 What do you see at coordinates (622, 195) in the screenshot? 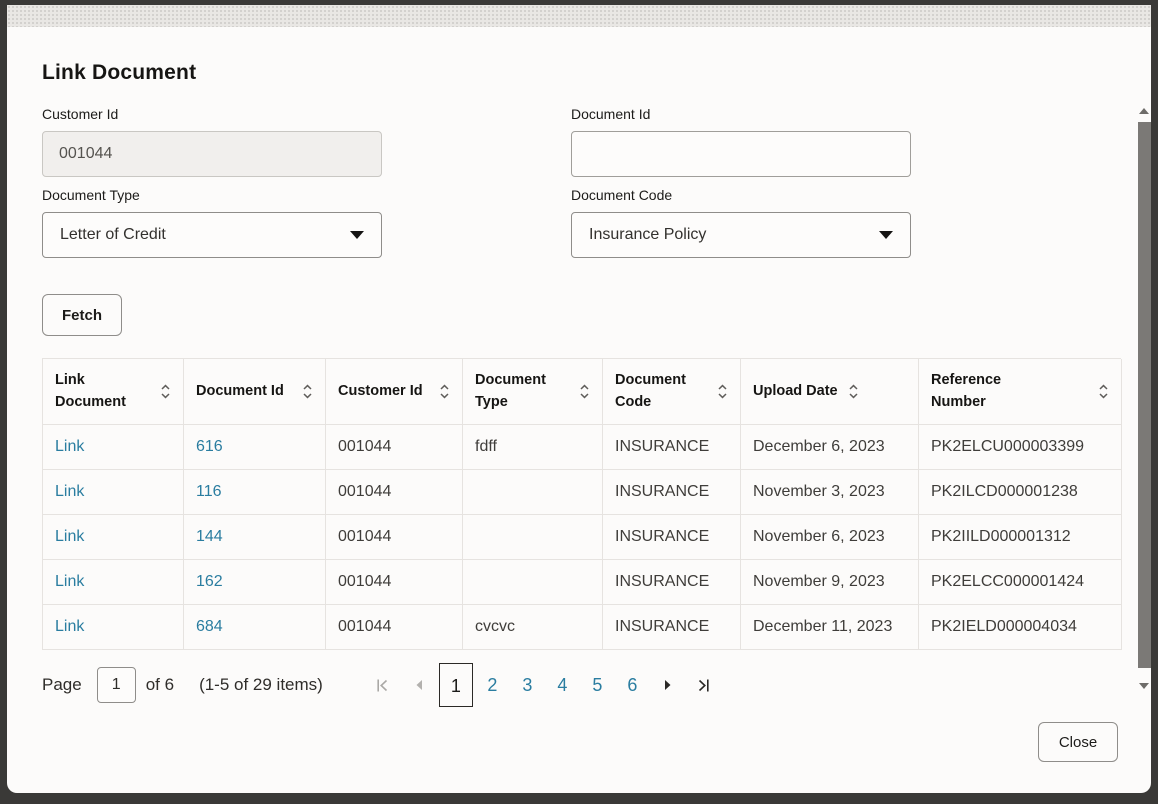
I see `document-code-label: Document Code` at bounding box center [622, 195].